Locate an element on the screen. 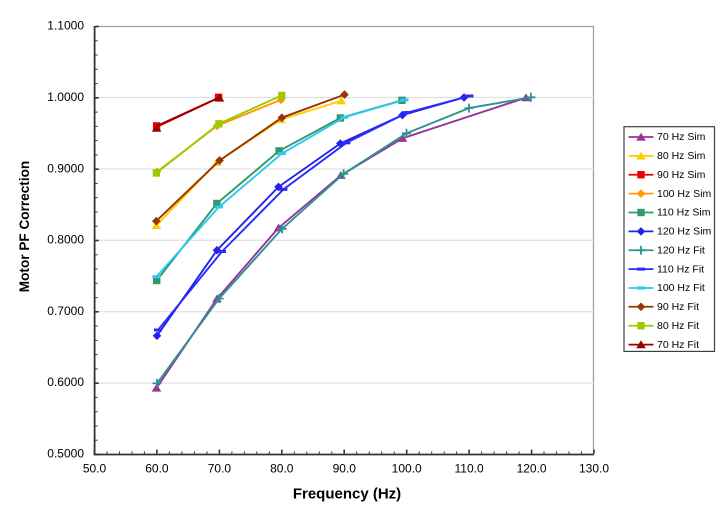 This screenshot has height=528, width=722. svg-text: 80 Hz Sim is located at coordinates (681, 156).